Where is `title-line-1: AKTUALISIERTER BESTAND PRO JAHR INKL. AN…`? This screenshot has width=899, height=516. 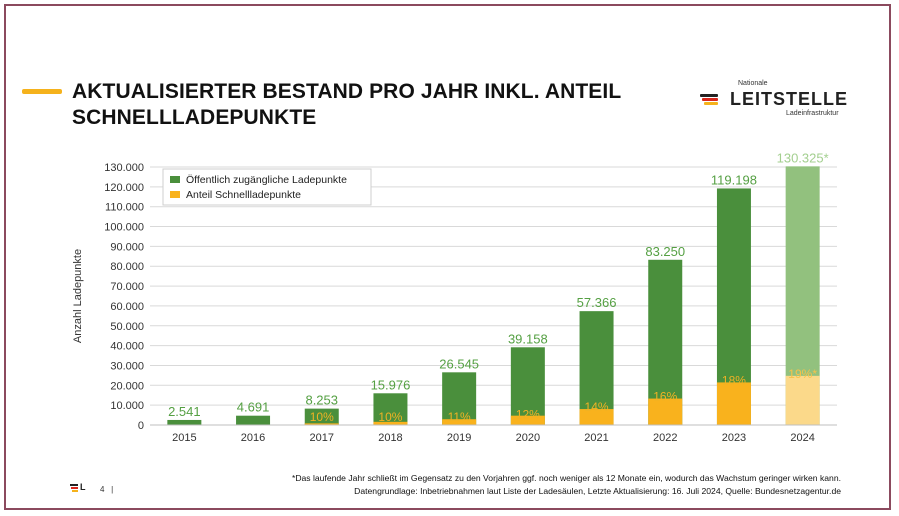
title-line-1: AKTUALISIERTER BESTAND PRO JAHR INKL. AN… is located at coordinates (347, 91).